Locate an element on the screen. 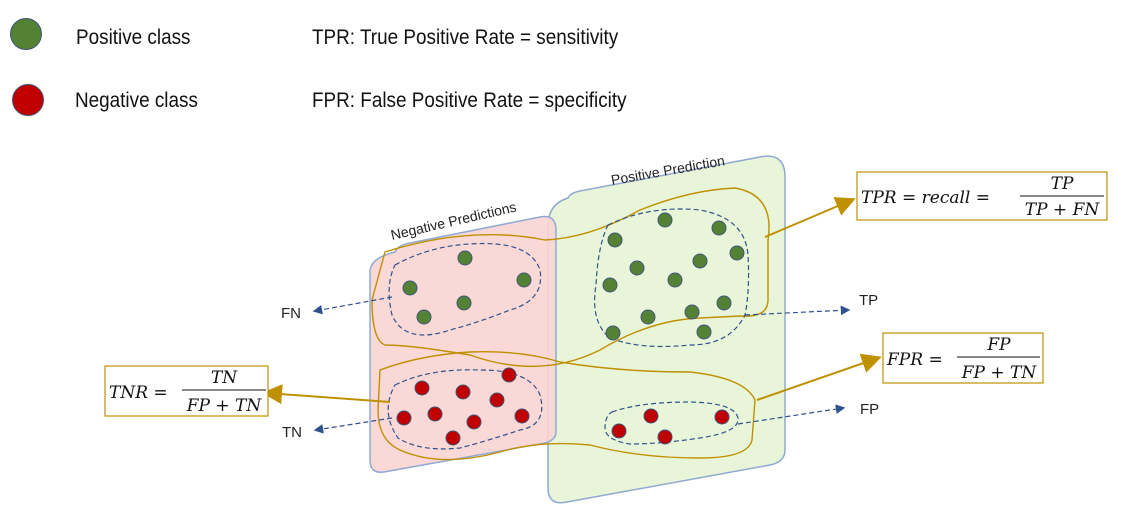 The width and height of the screenshot is (1127, 520). tn-points is located at coordinates (463, 406).